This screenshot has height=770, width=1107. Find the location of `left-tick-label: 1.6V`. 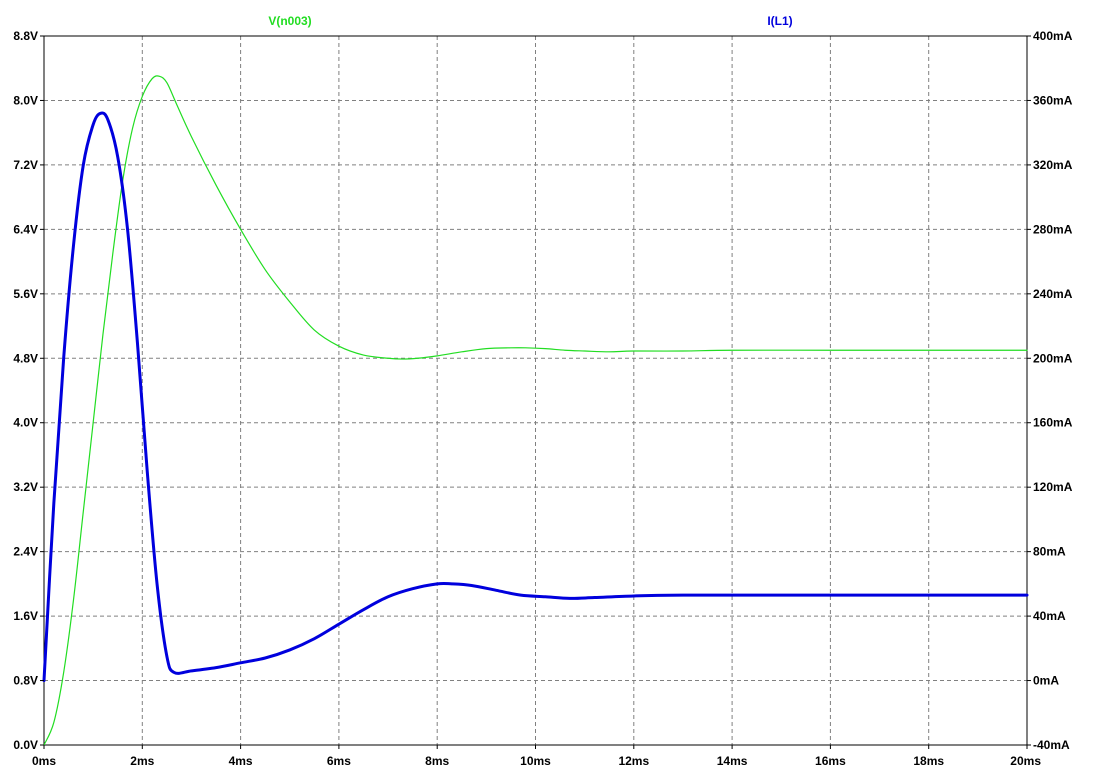

left-tick-label: 1.6V is located at coordinates (25, 616).